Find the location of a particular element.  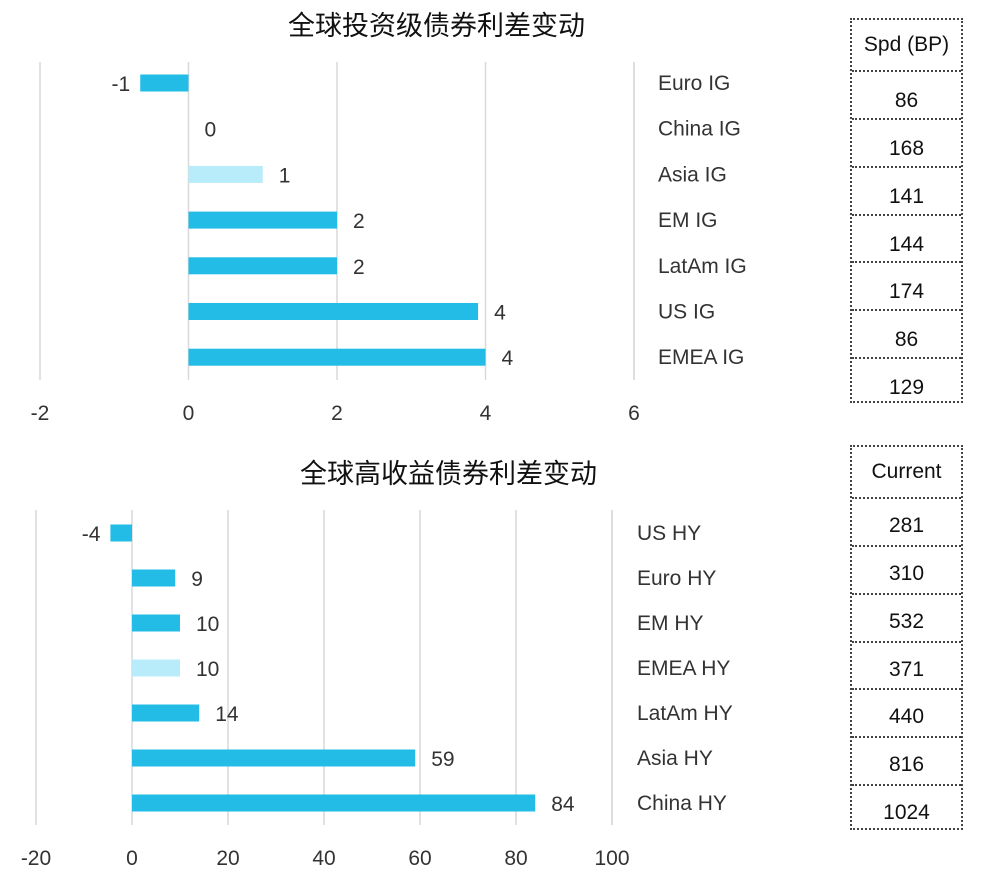

hy-tick-label: 60 is located at coordinates (419, 858).